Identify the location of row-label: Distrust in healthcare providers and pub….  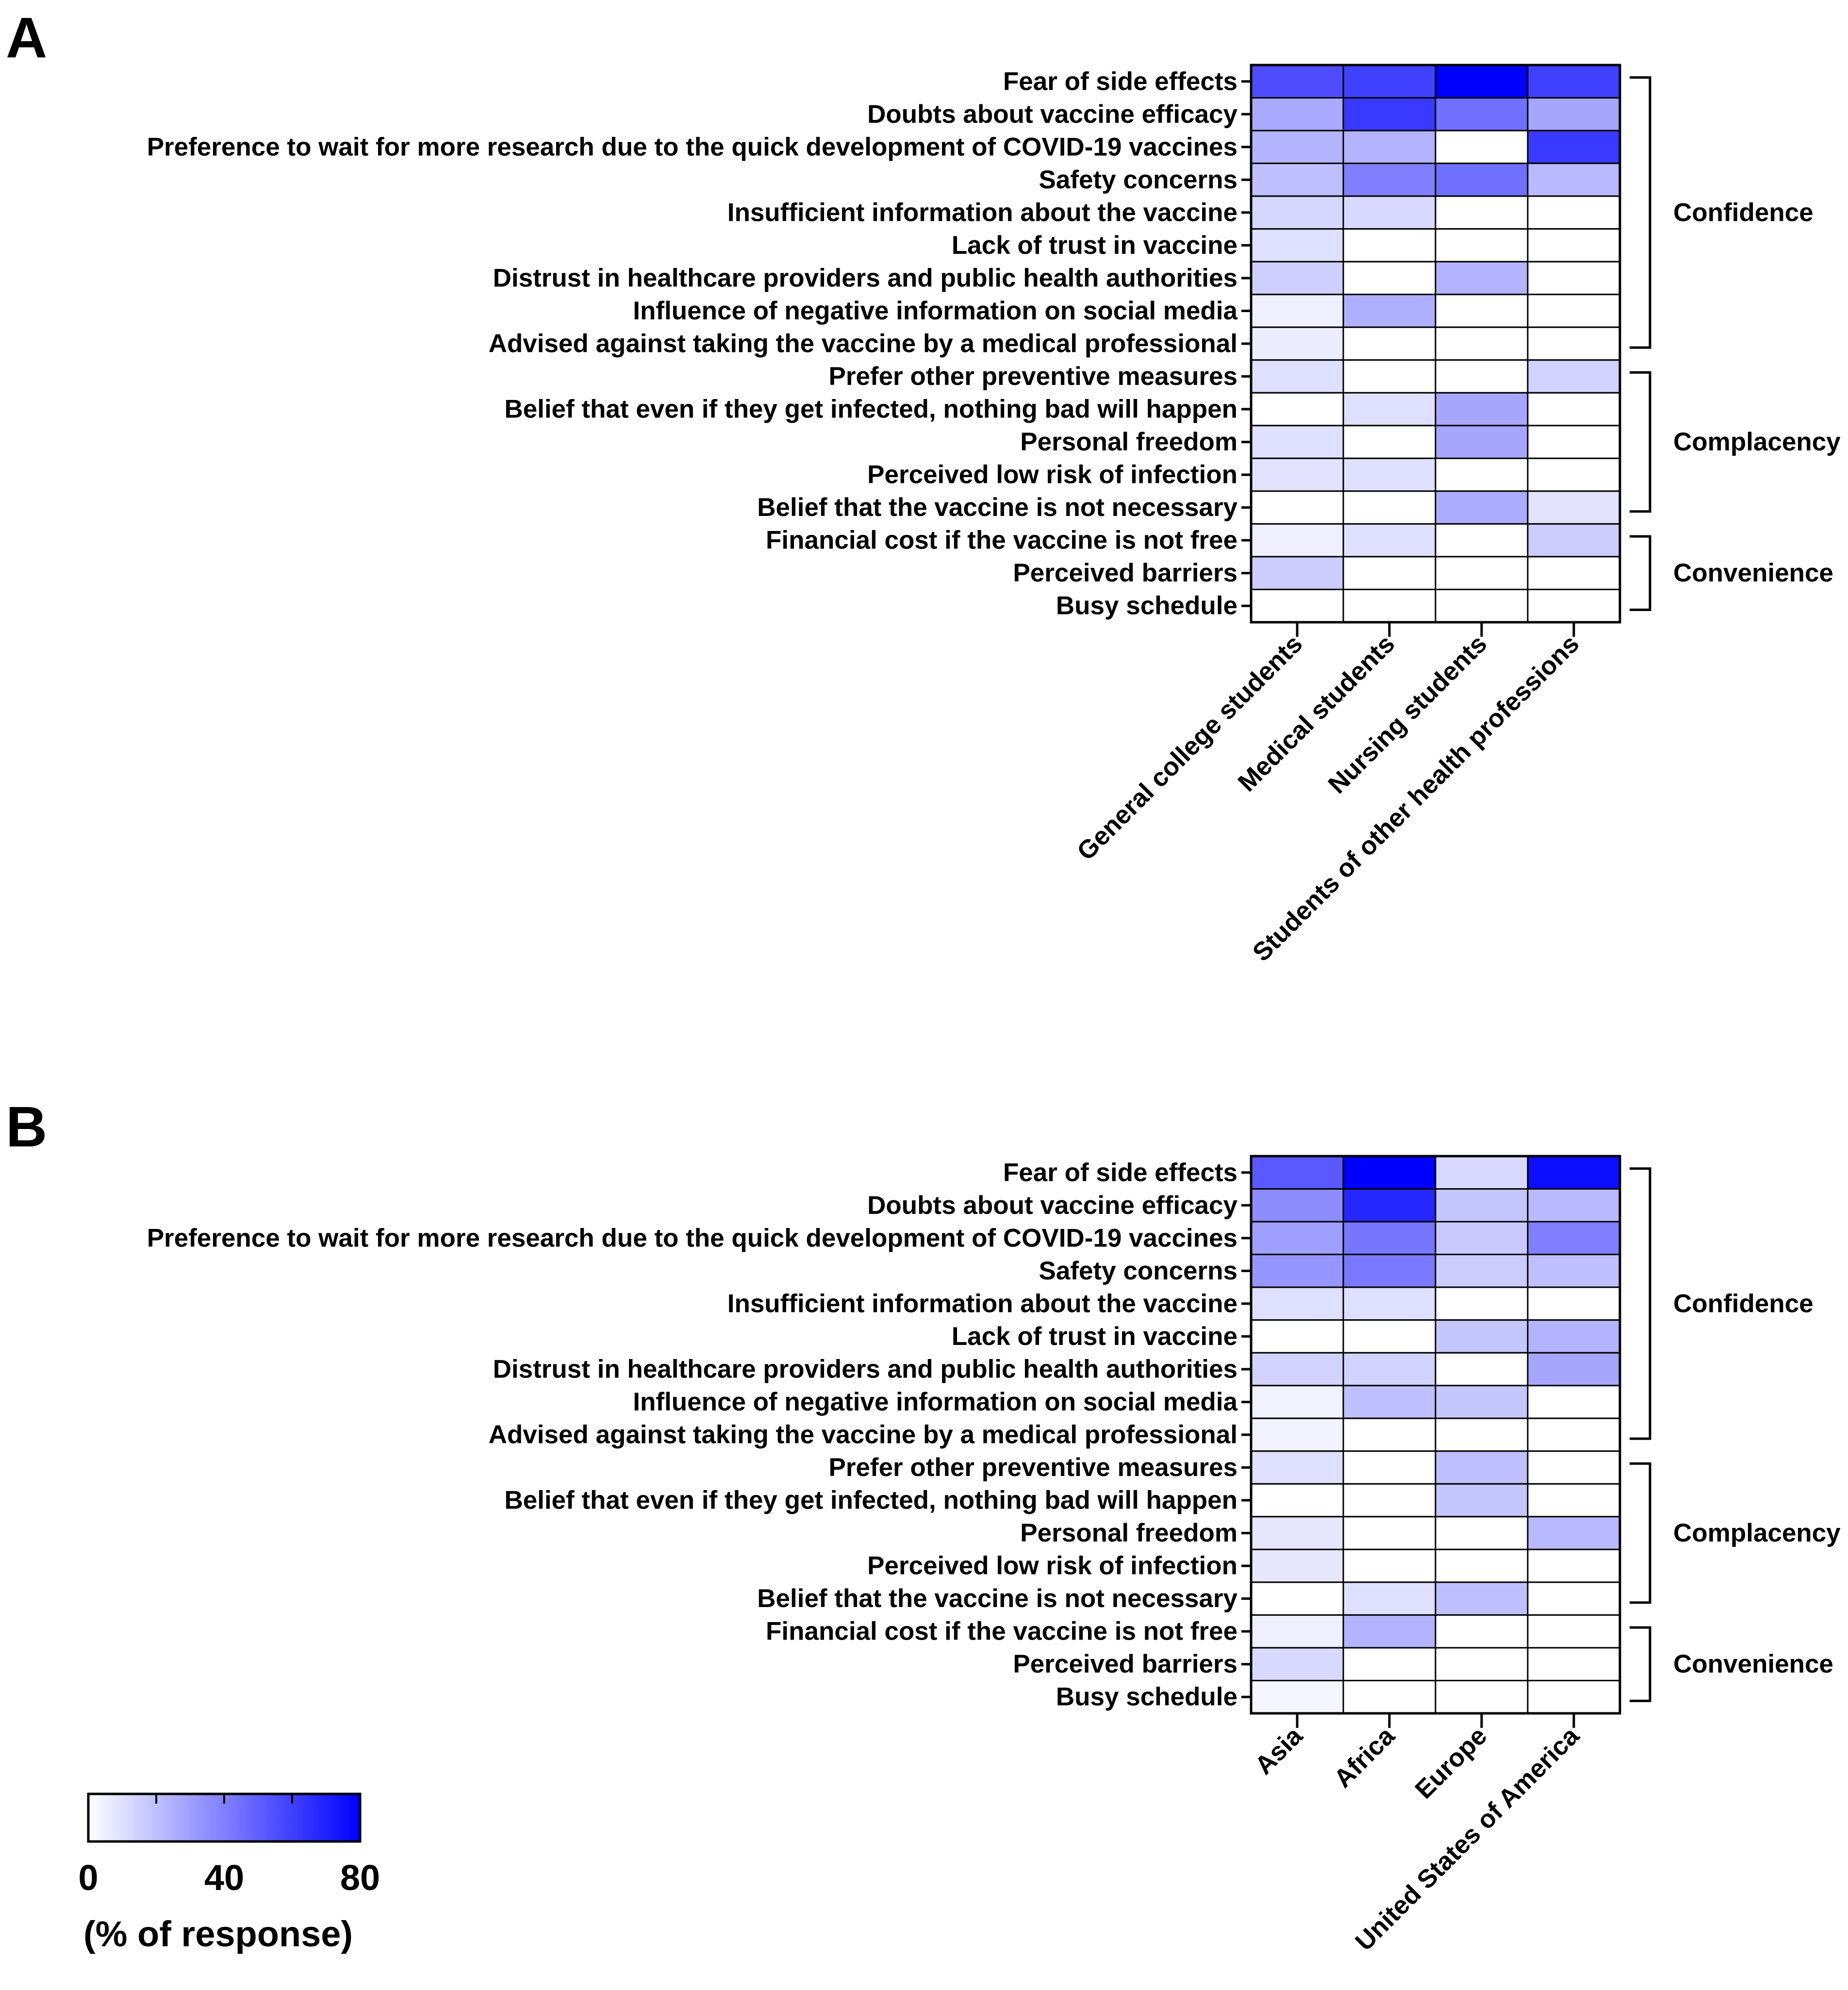
(865, 1369).